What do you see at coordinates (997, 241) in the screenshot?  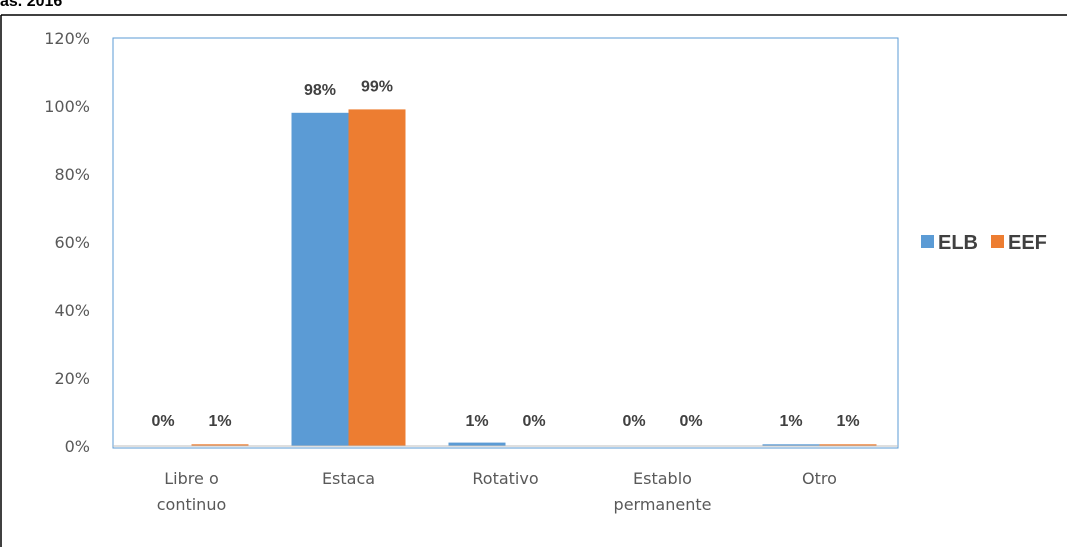 I see `legend-swatch-eef` at bounding box center [997, 241].